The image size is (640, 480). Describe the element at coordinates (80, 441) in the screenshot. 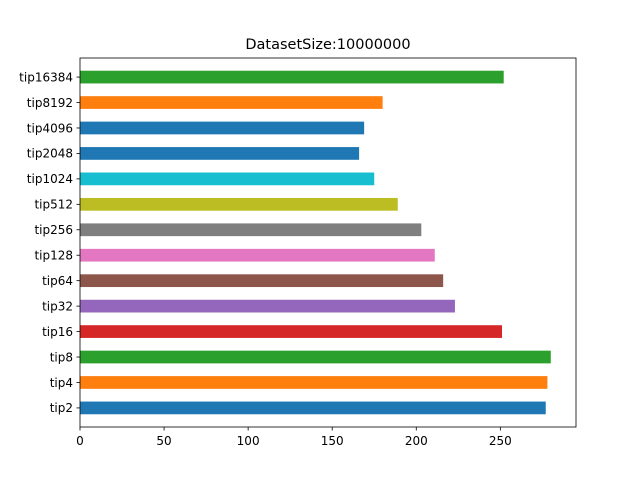

I see `x-tick-label: 0` at that location.